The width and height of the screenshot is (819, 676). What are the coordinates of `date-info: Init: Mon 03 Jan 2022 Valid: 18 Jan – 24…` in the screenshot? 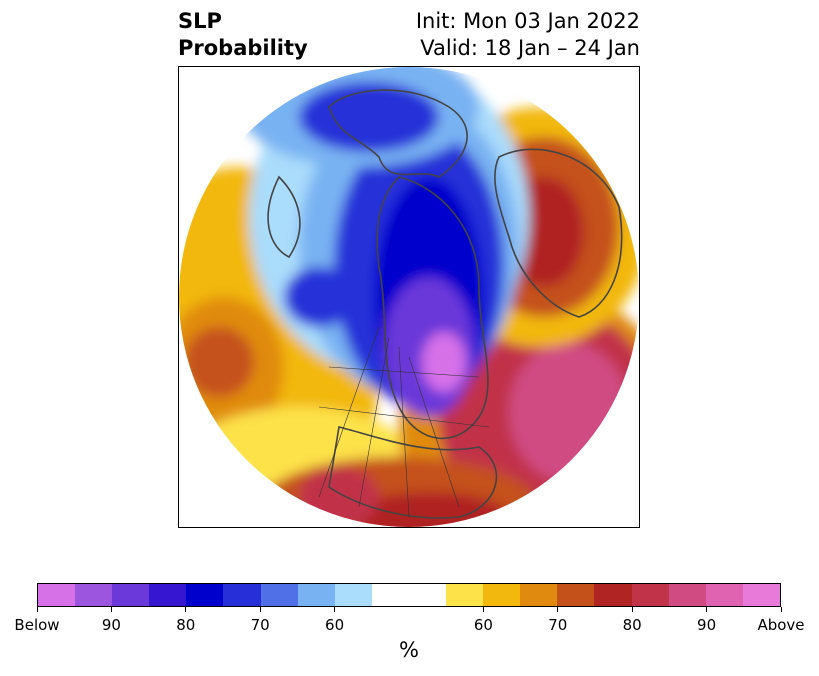 It's located at (528, 35).